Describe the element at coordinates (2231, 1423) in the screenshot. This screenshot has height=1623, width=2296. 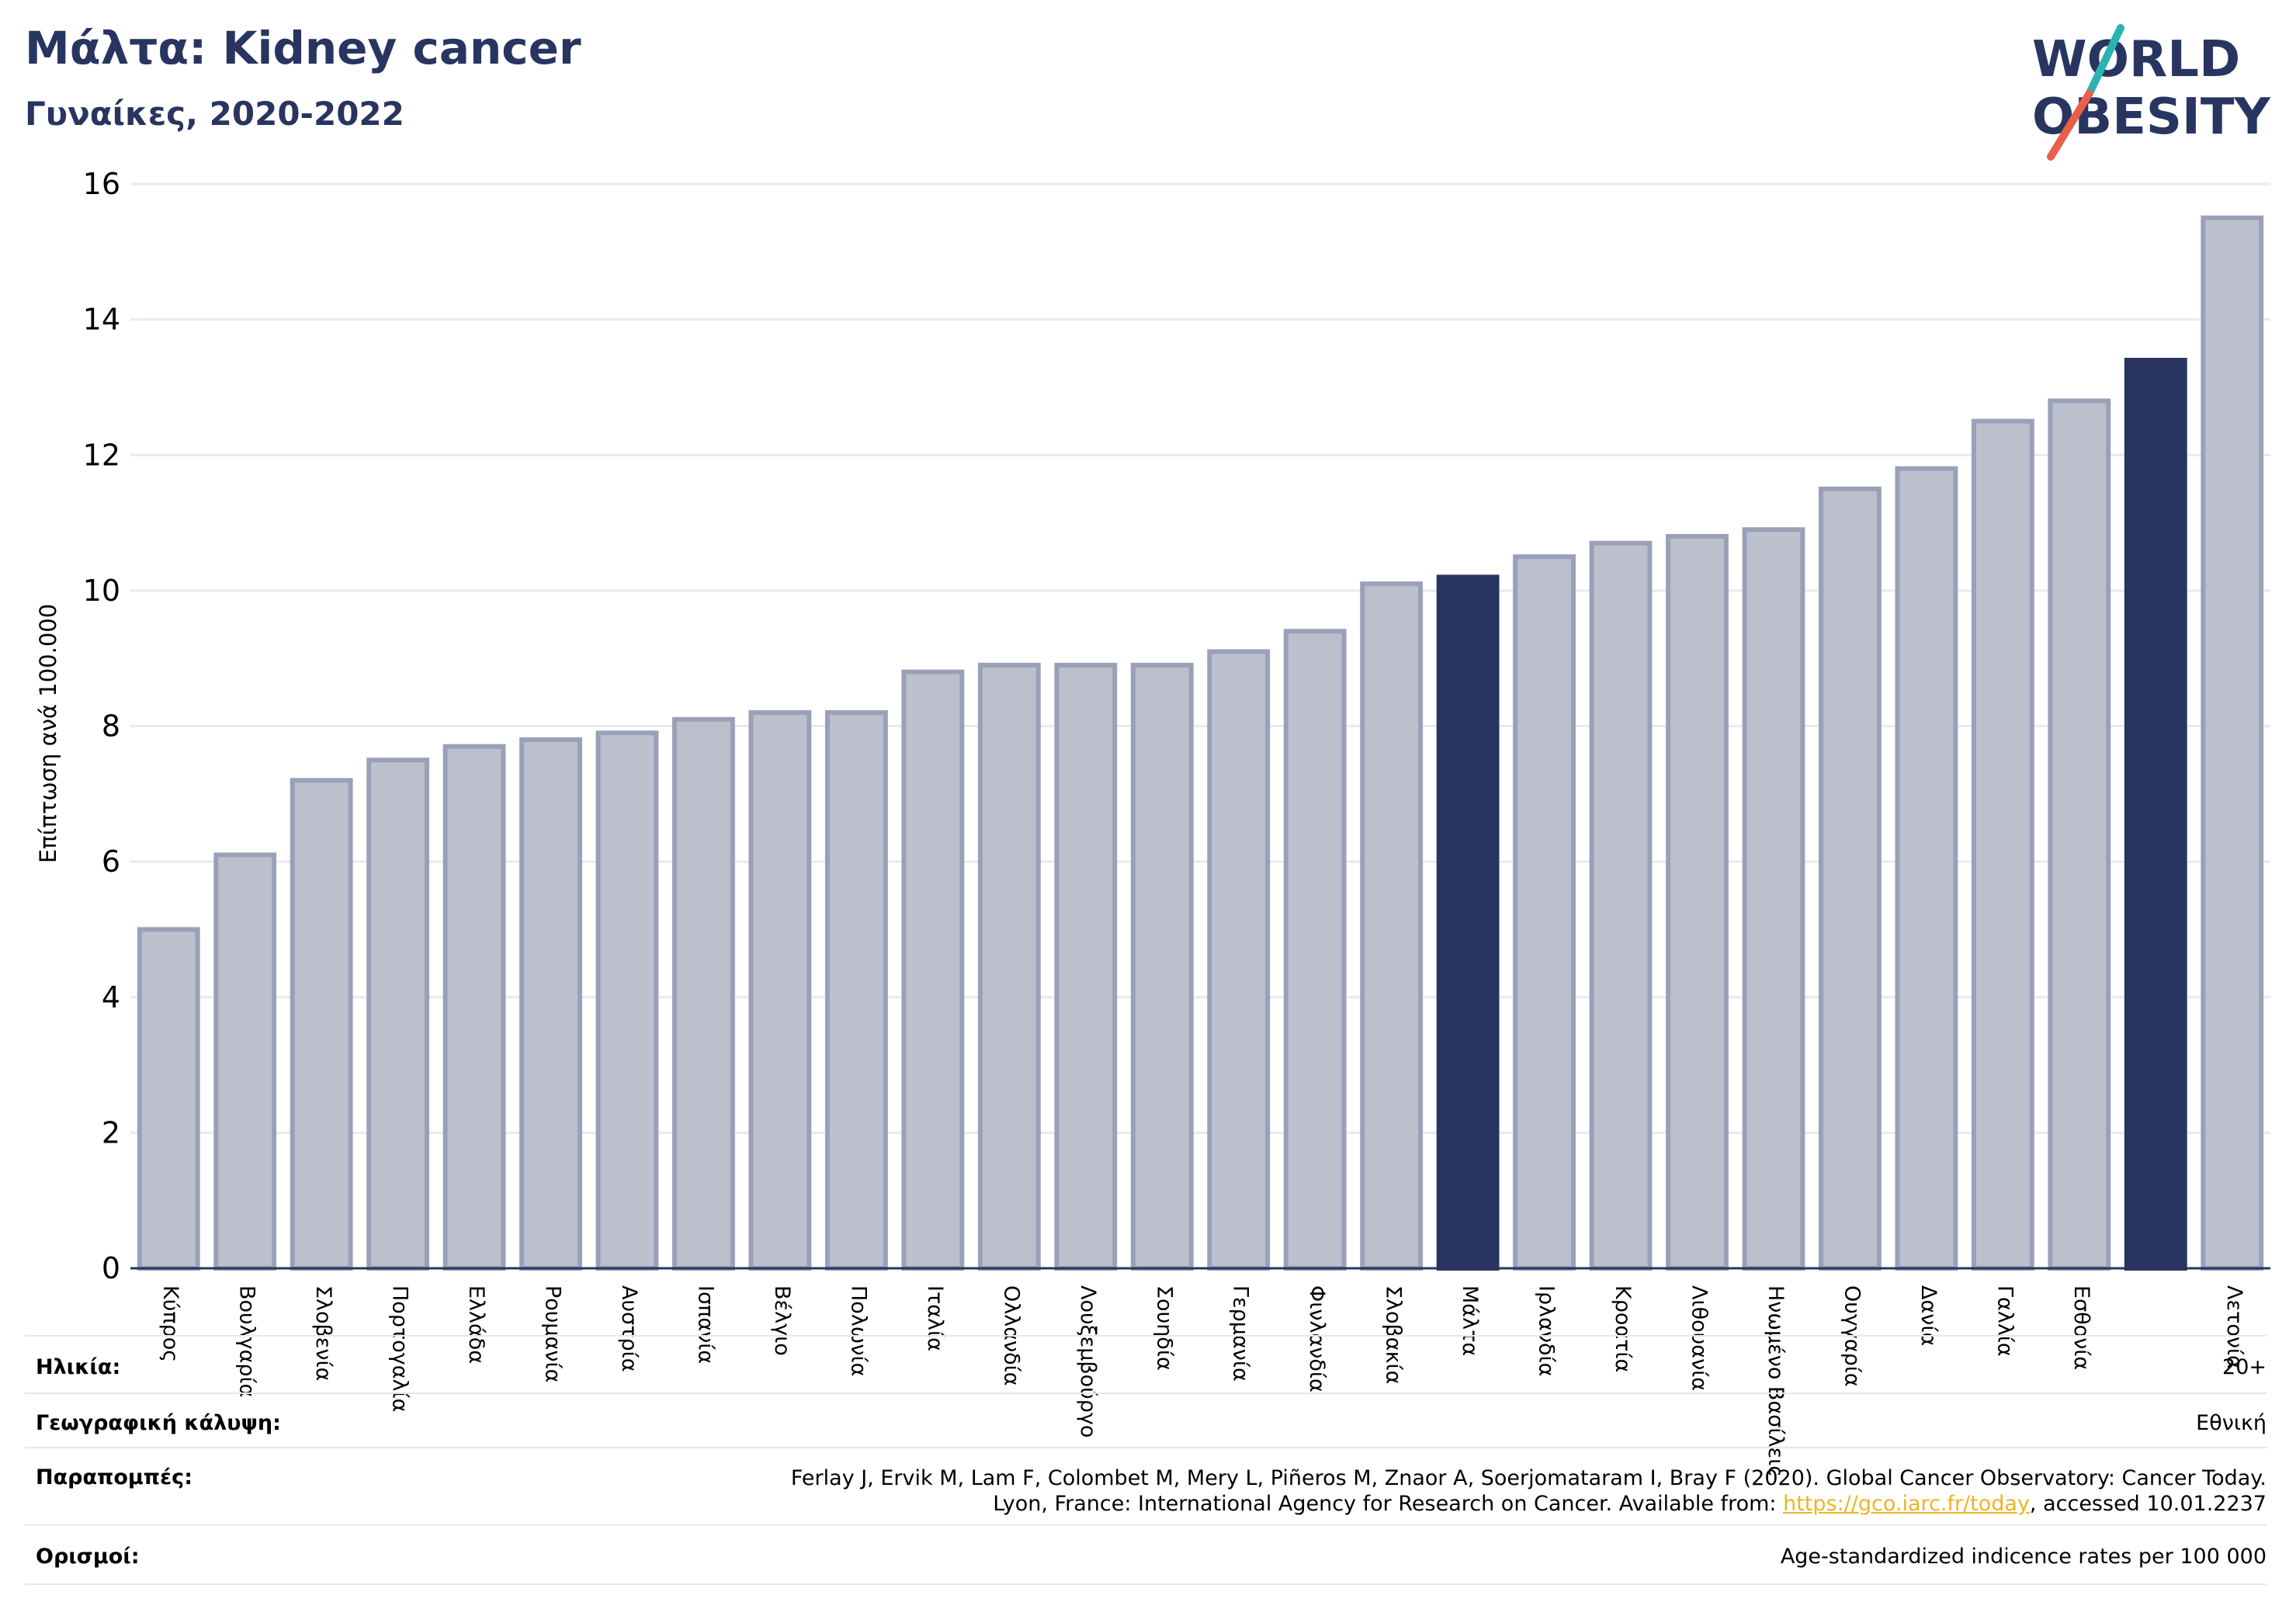
I see `coverage-value: Εθνική` at that location.